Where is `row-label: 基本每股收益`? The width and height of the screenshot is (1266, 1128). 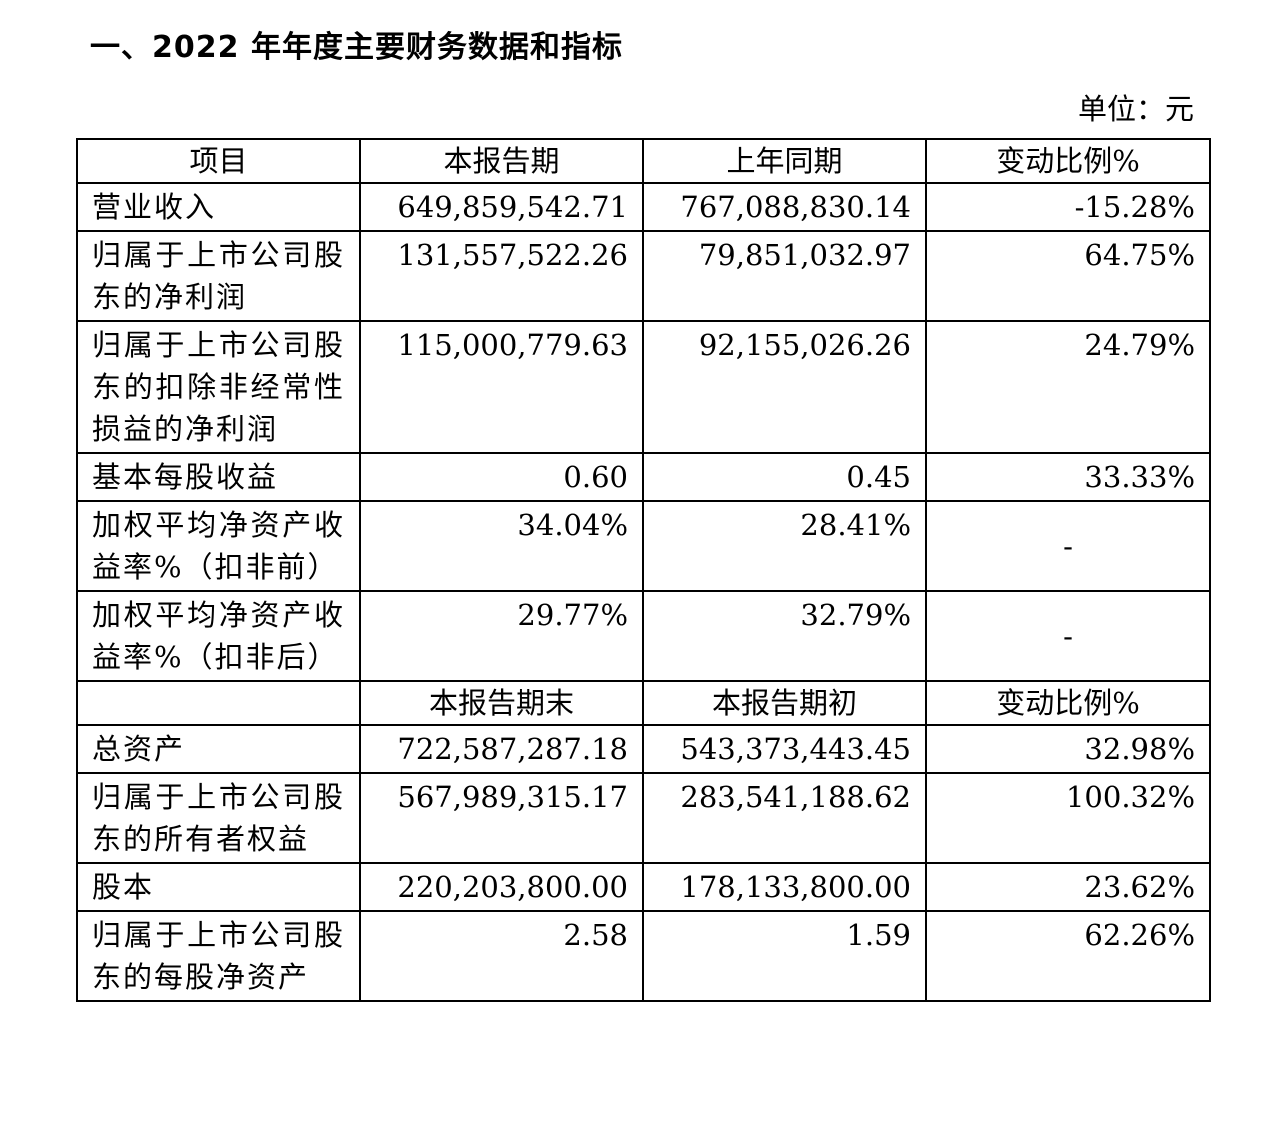 row-label: 基本每股收益 is located at coordinates (218, 477).